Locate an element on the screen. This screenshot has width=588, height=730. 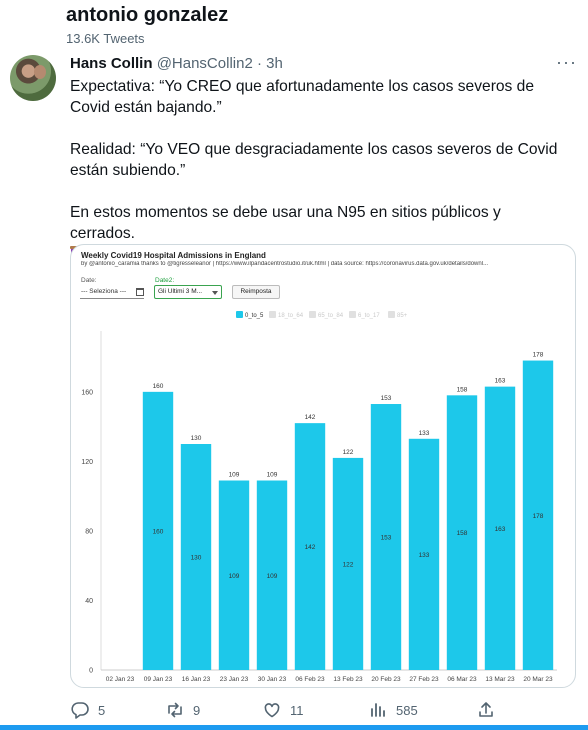
bar-inner-value-label: 178 is located at coordinates (538, 516).